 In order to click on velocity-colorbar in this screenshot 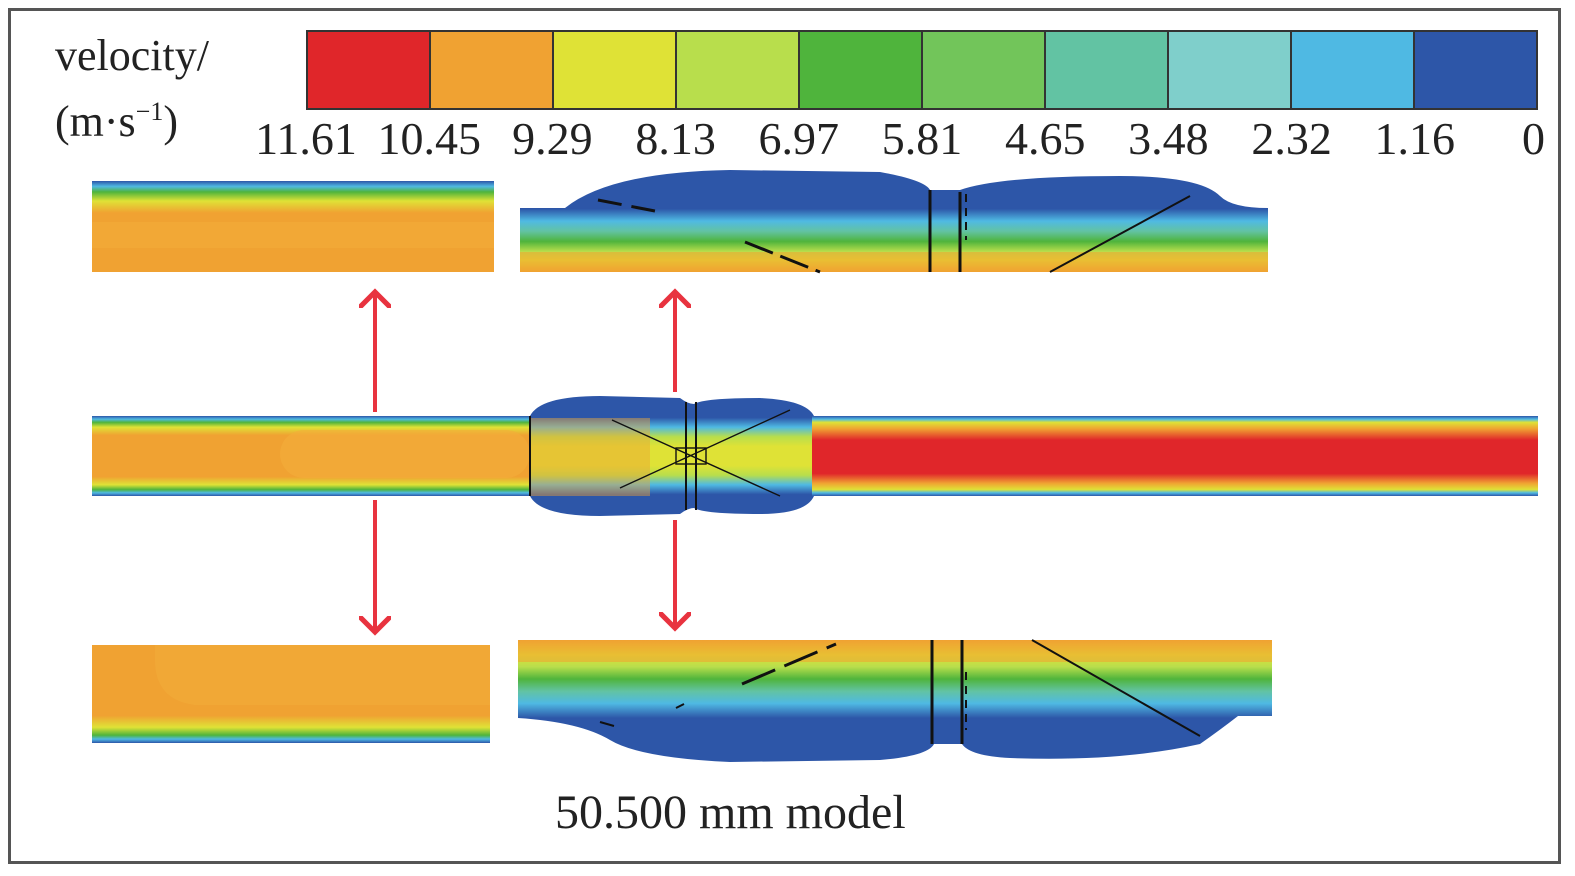, I will do `click(922, 70)`.